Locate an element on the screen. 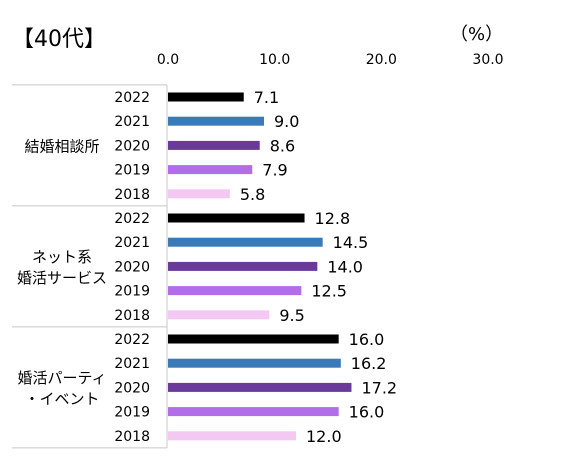 The height and width of the screenshot is (458, 570). data-label: 7.1 is located at coordinates (266, 97).